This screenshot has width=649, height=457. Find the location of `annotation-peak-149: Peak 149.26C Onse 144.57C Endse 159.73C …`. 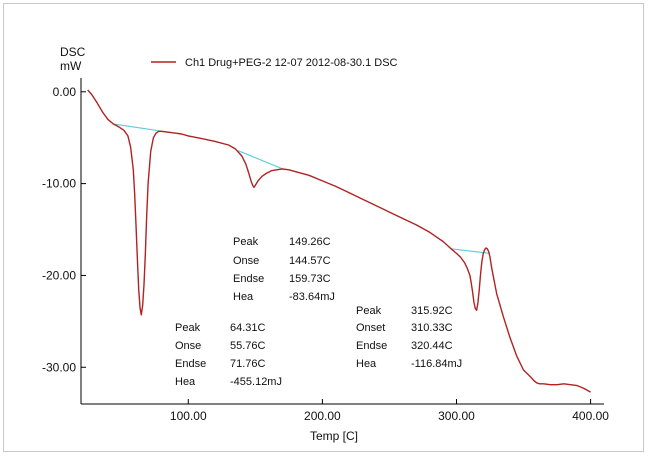

annotation-peak-149: Peak 149.26C Onse 144.57C Endse 159.73C … is located at coordinates (284, 269).